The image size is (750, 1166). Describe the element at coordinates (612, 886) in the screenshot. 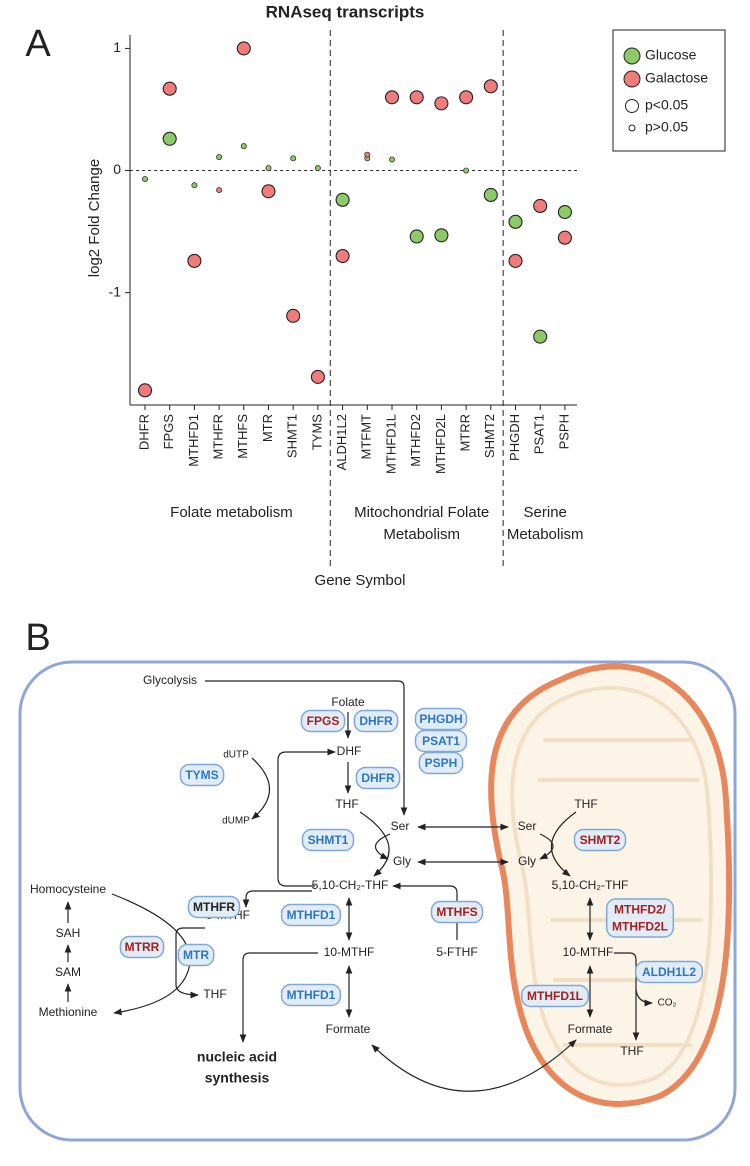

I see `inner-membrane` at that location.